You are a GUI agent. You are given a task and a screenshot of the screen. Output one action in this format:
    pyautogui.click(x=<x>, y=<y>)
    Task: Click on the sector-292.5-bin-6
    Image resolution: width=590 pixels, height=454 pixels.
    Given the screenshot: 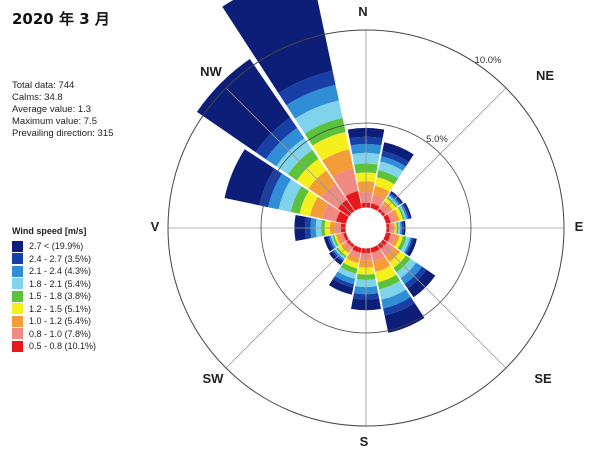 What is the action you would take?
    pyautogui.click(x=280, y=191)
    